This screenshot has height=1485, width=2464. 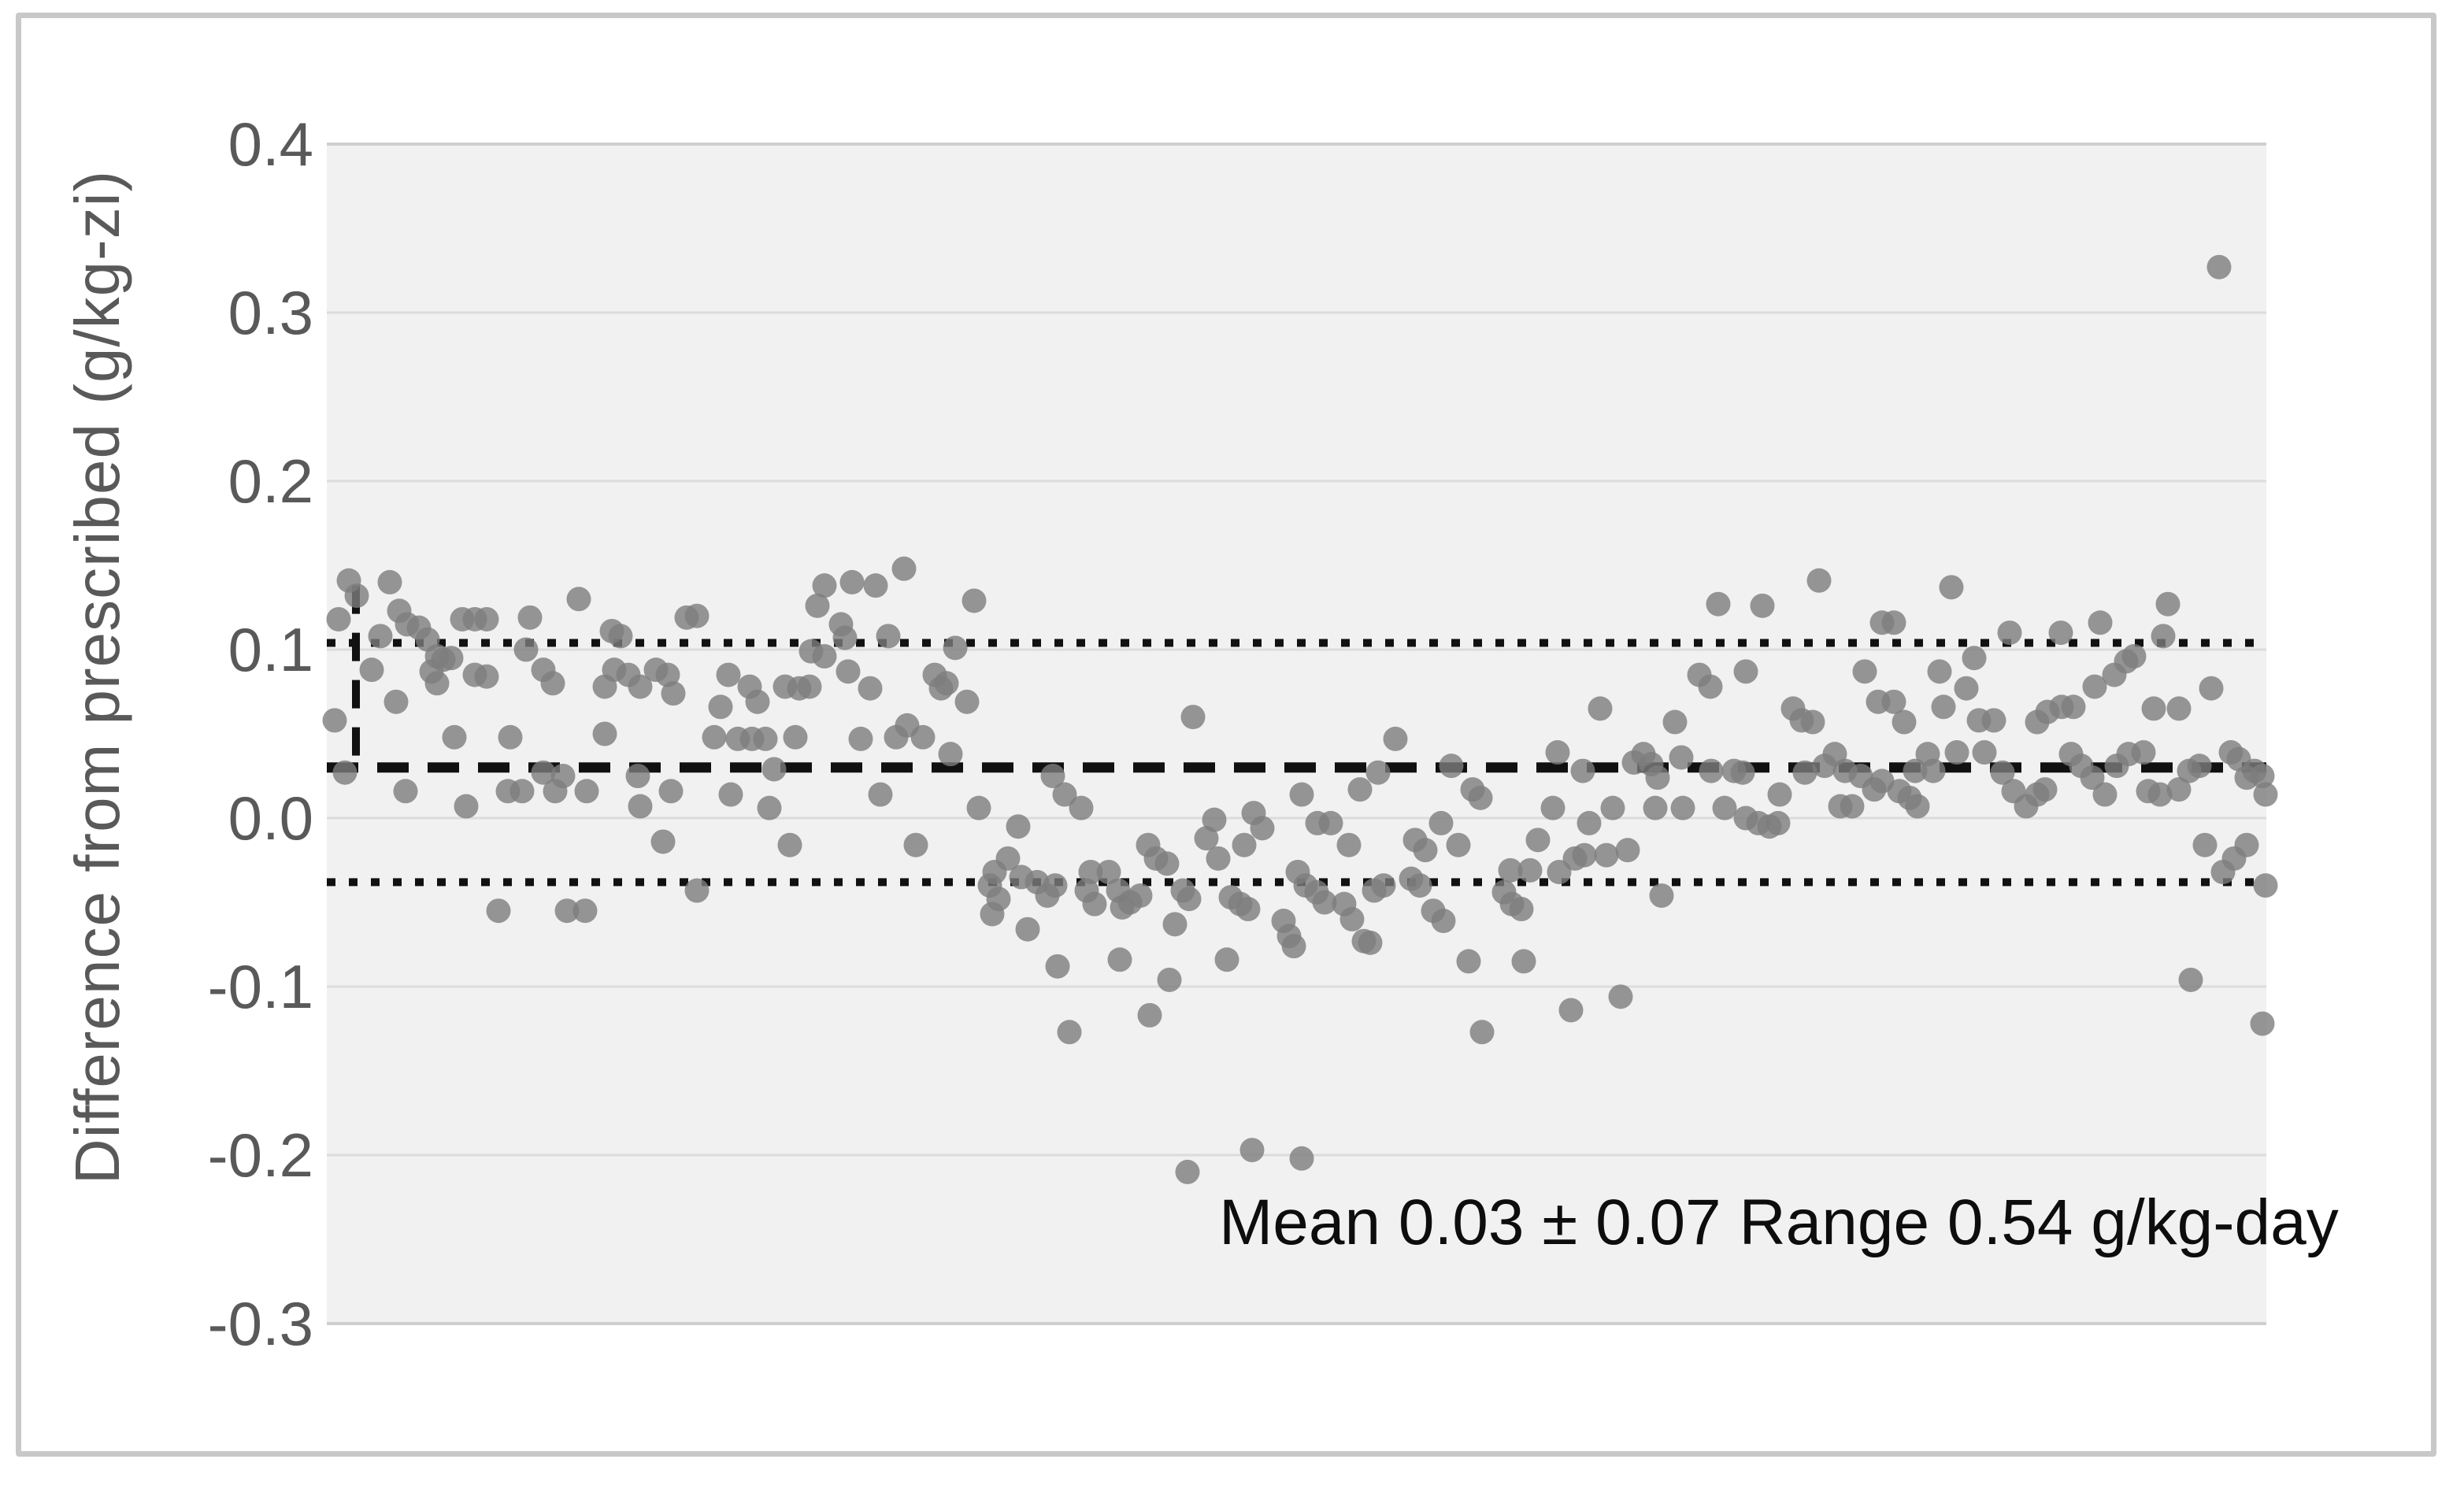 I want to click on y-tick-label: -0.1, so click(x=260, y=986).